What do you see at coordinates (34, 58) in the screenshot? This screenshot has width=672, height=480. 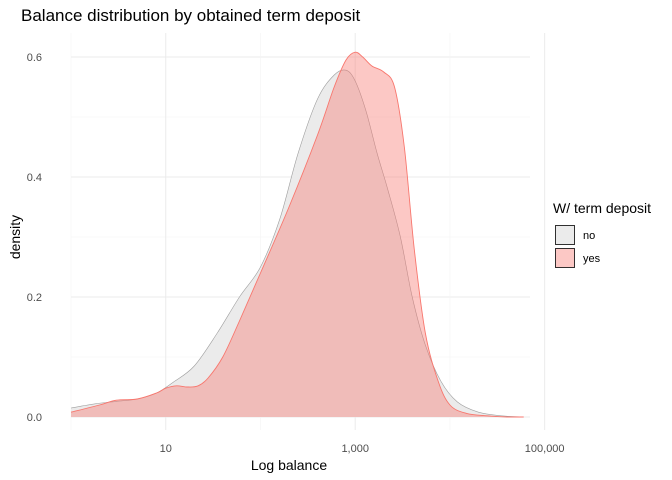 I see `y-tick-label: 0.6` at bounding box center [34, 58].